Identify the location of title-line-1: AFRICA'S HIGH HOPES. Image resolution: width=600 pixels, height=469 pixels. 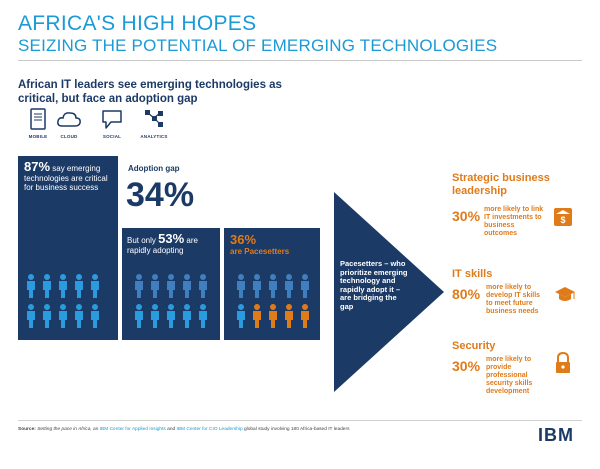
(137, 23).